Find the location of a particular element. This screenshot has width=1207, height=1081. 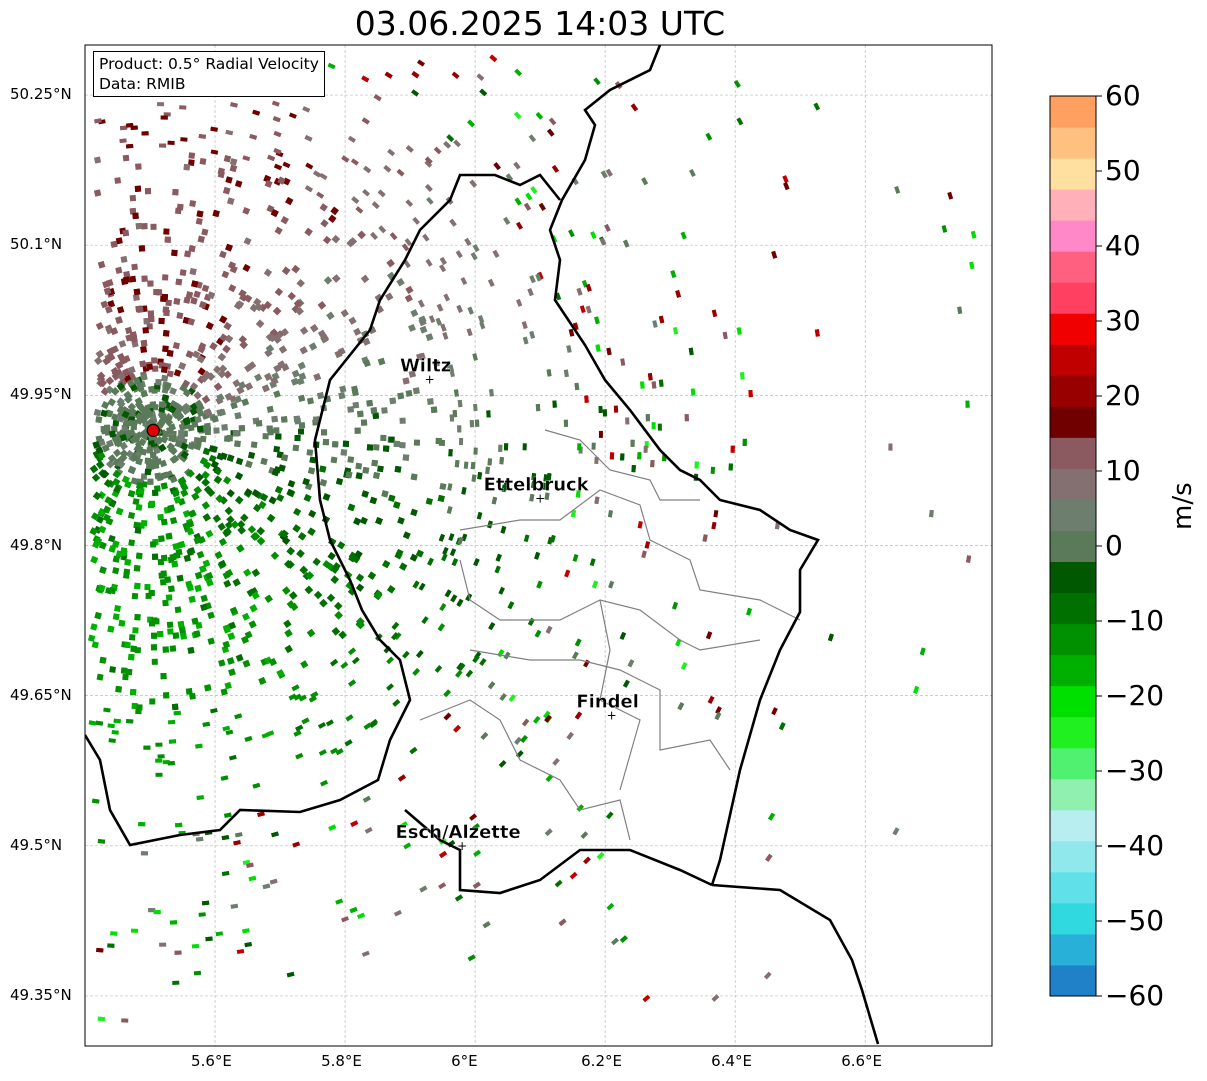

canton-border is located at coordinates (622, 465).